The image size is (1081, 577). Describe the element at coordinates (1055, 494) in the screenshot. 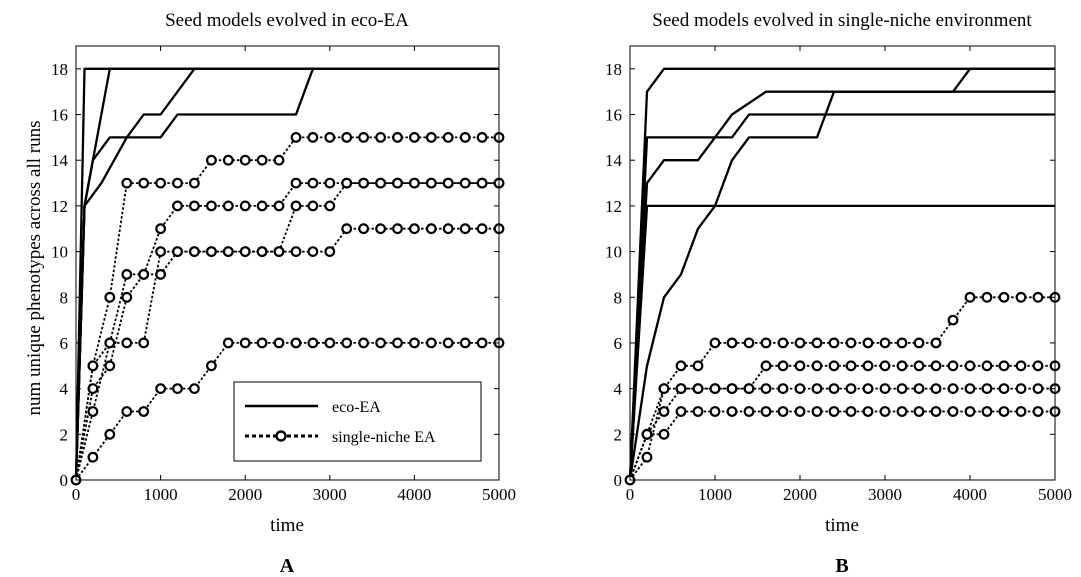

I see `panel-b-x-tick-label: 5000` at that location.